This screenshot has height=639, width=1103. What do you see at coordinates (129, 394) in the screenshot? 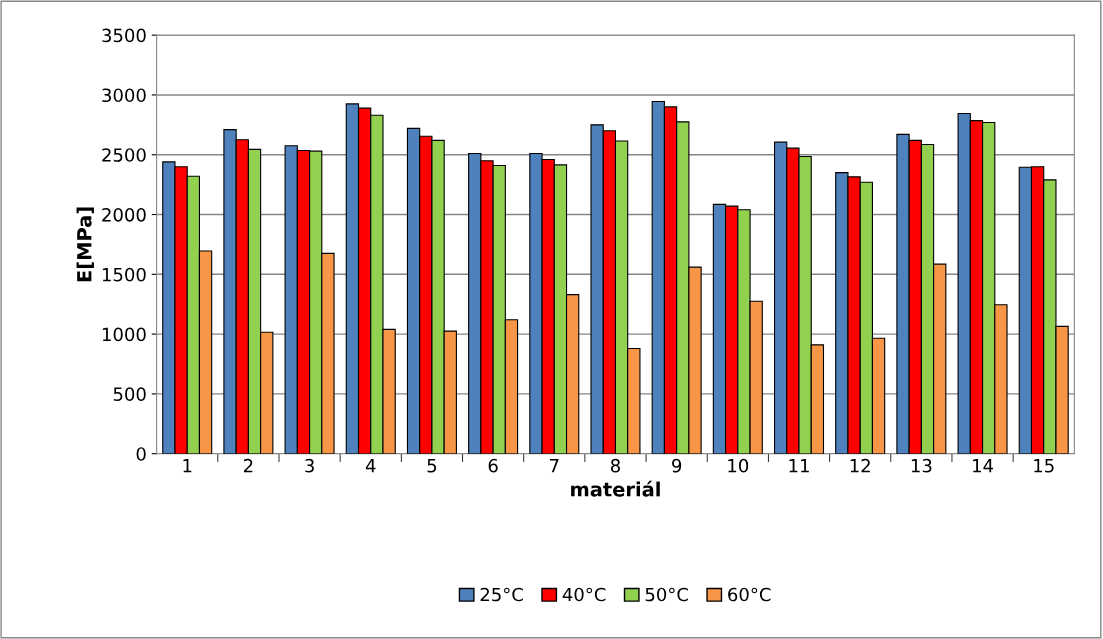
I see `y-tick-label: 500` at bounding box center [129, 394].